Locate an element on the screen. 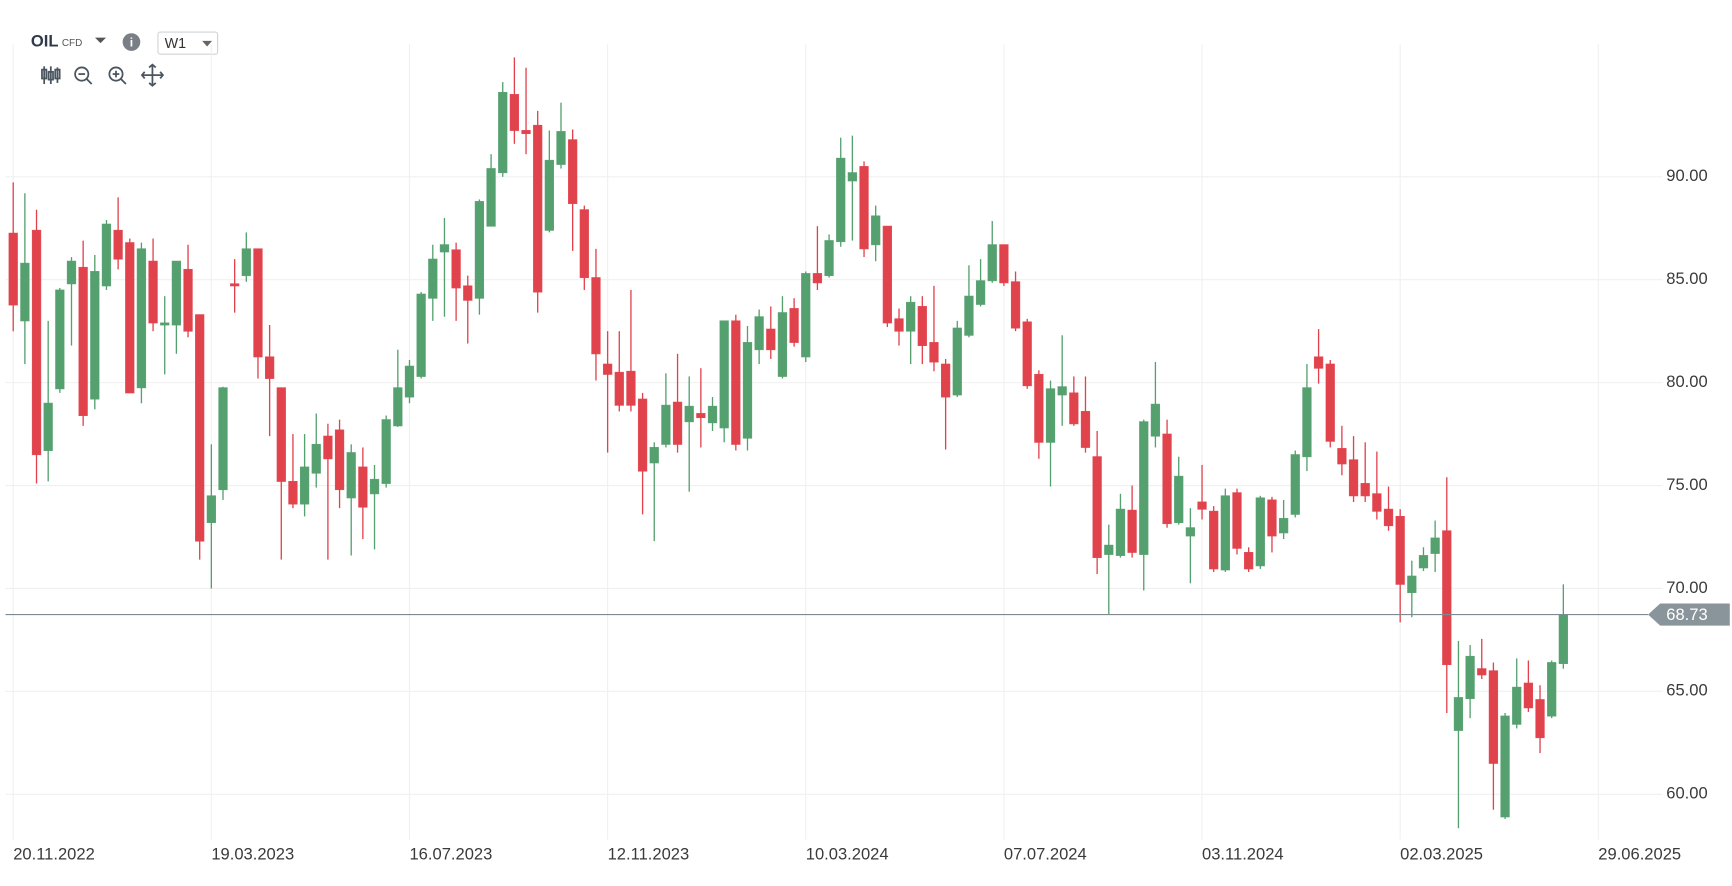 This screenshot has width=1732, height=886. x-tick-label: 20.11.2022 is located at coordinates (54, 853).